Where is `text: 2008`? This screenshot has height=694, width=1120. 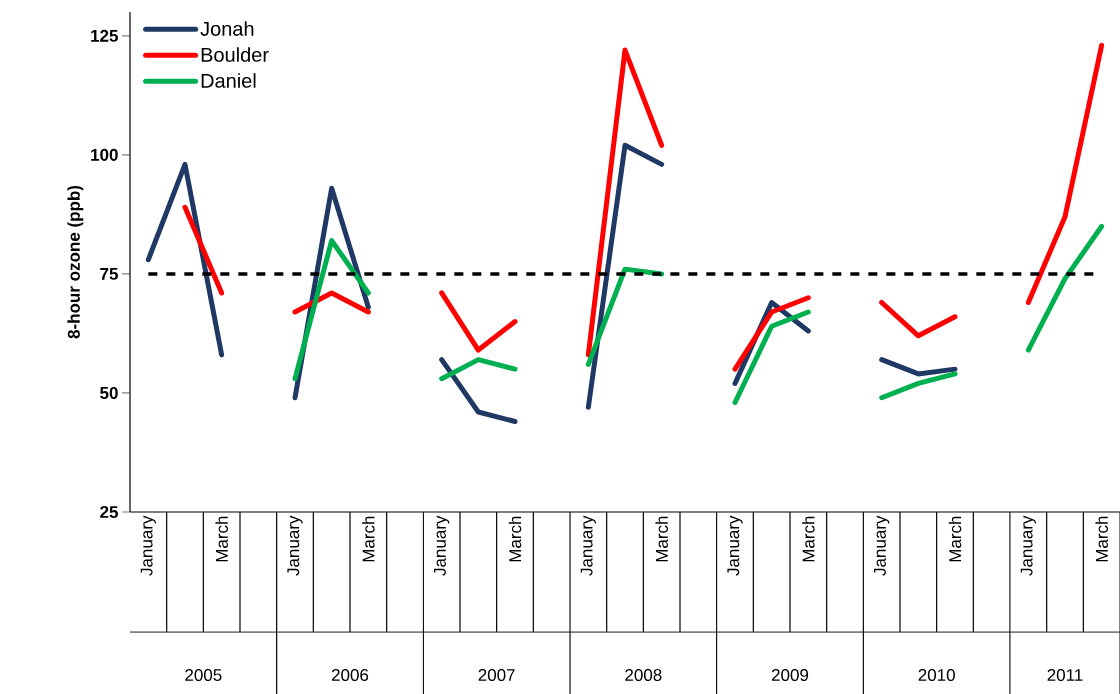 text: 2008 is located at coordinates (643, 675).